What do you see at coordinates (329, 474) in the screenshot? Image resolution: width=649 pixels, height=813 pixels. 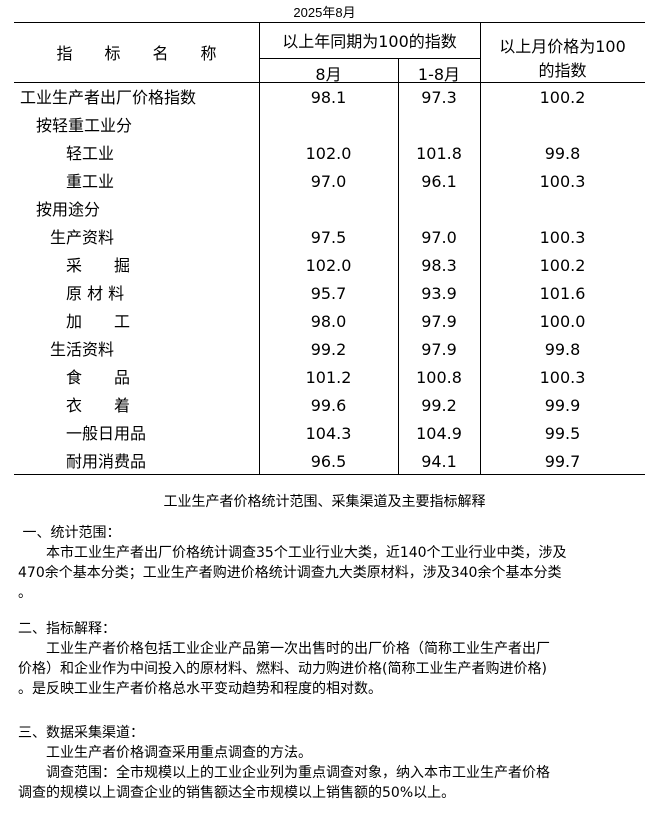 I see `table-bottom-border` at bounding box center [329, 474].